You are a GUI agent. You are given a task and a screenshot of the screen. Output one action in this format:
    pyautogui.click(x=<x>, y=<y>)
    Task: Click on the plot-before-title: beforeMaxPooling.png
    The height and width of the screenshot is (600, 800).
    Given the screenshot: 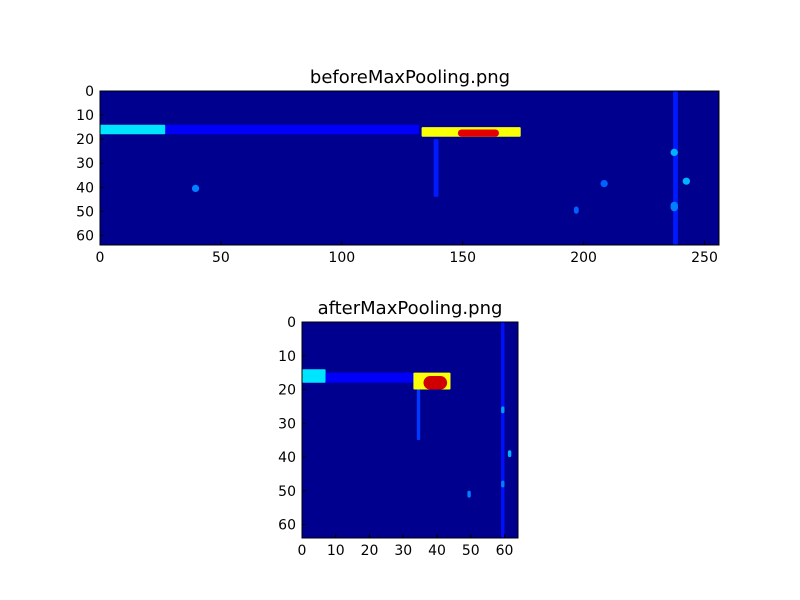 What is the action you would take?
    pyautogui.click(x=410, y=77)
    